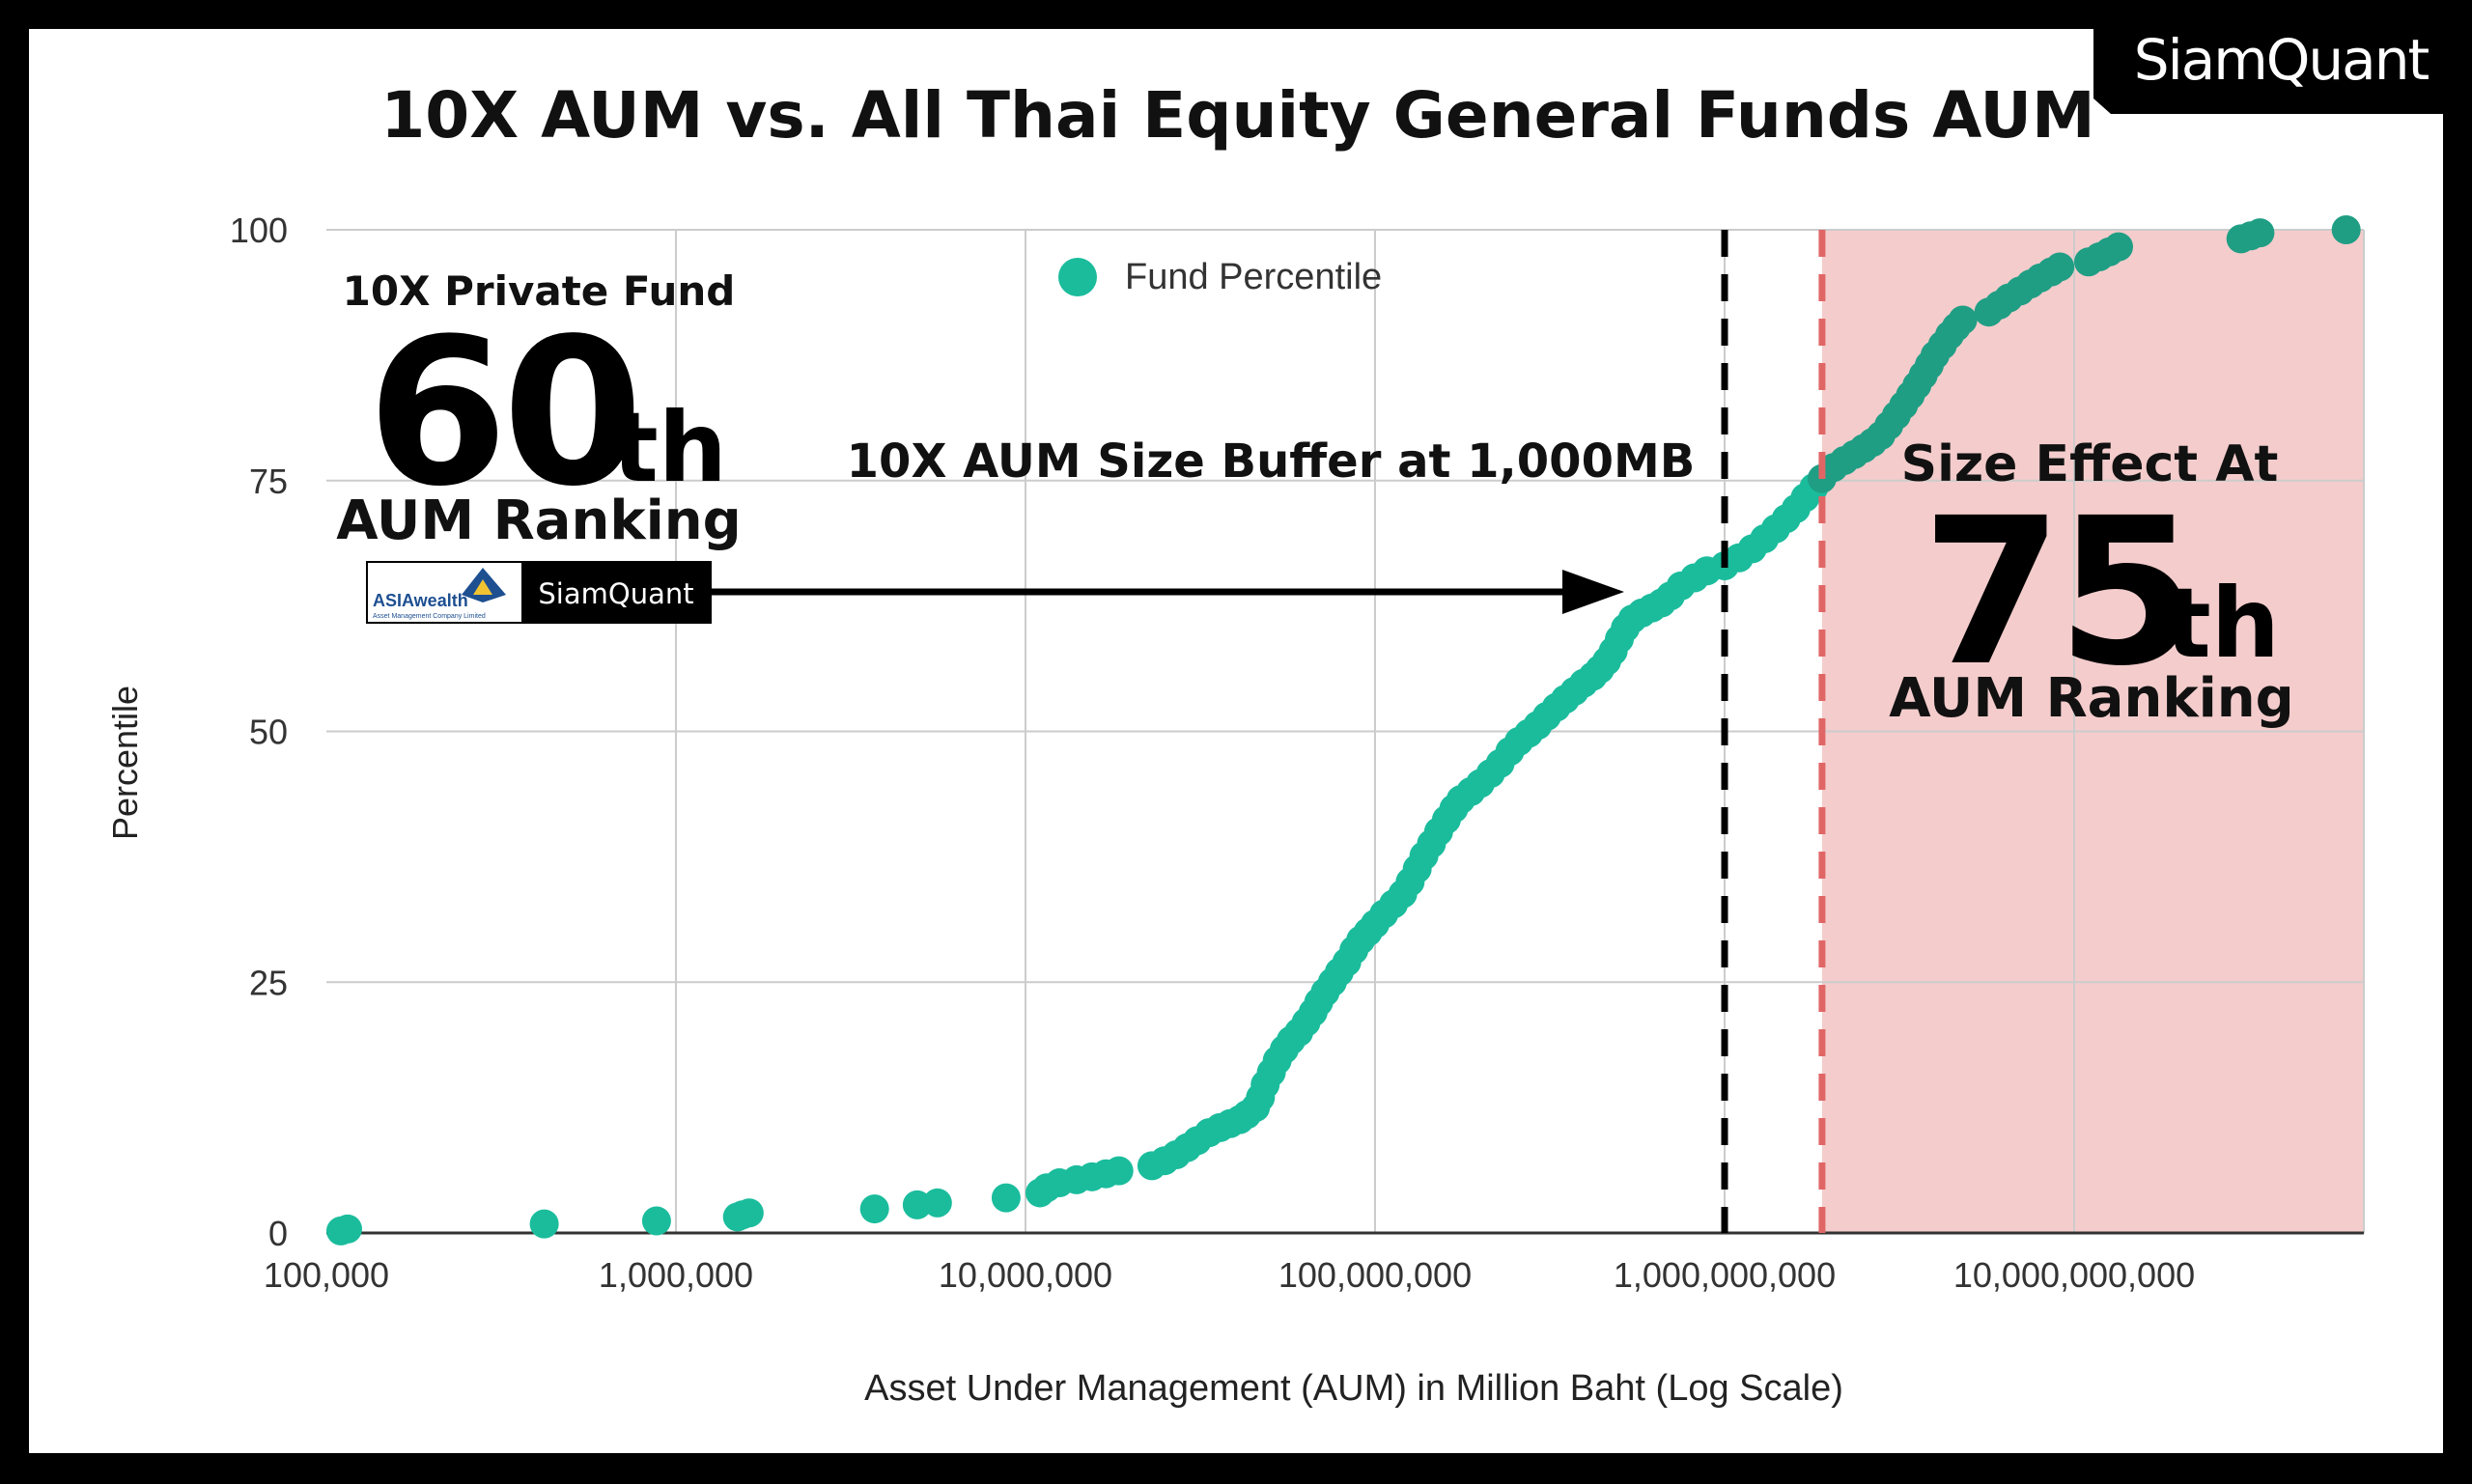  What do you see at coordinates (2282, 60) in the screenshot?
I see `logo-text: SiamQuant` at bounding box center [2282, 60].